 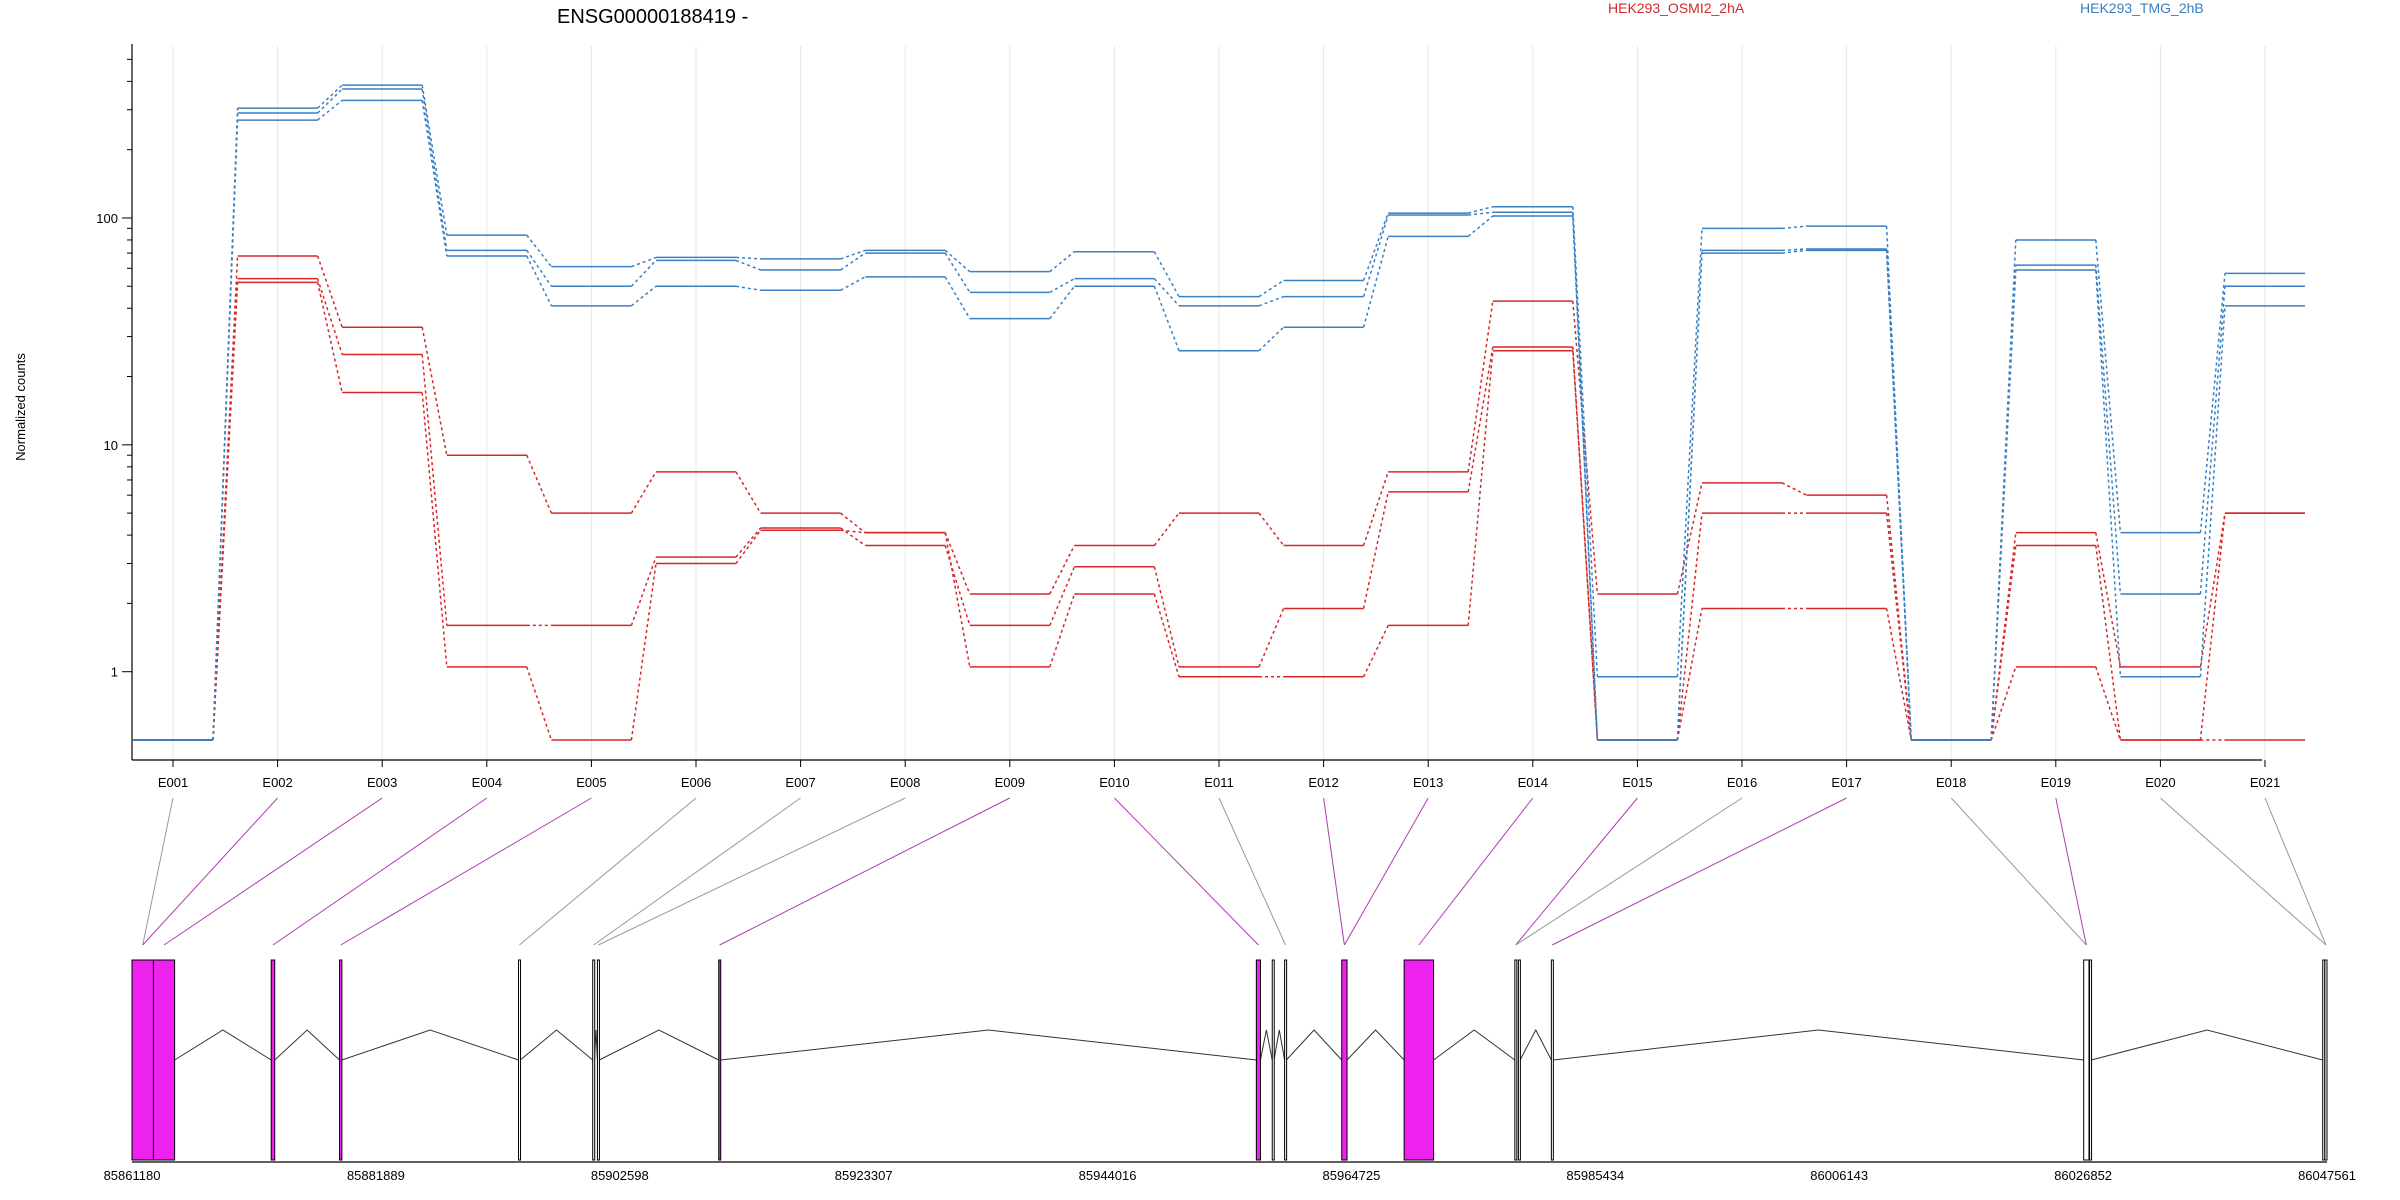 I want to click on coordinate-label: 85985434, so click(x=1595, y=1175).